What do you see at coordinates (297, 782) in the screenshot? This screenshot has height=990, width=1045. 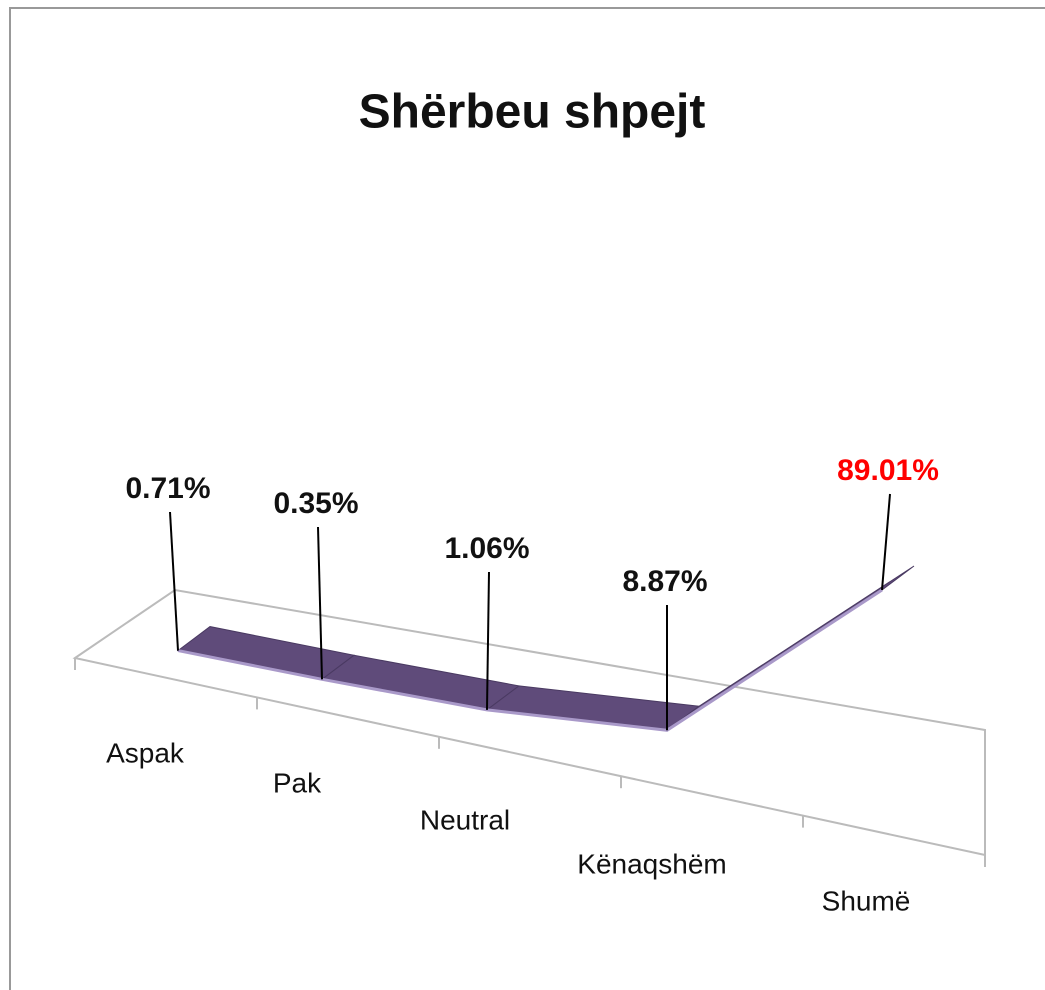 I see `x-tick-label: Pak` at bounding box center [297, 782].